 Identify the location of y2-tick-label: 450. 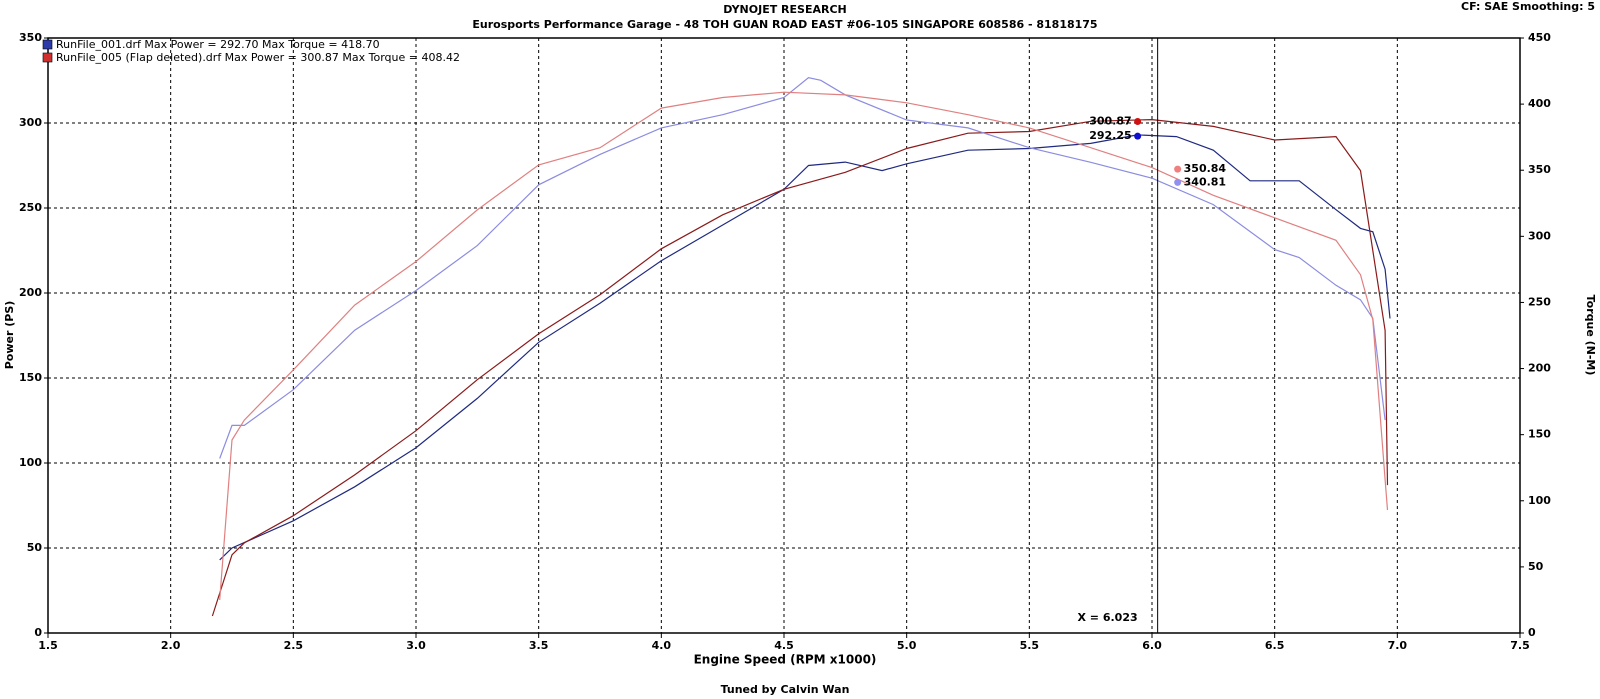
(1539, 37).